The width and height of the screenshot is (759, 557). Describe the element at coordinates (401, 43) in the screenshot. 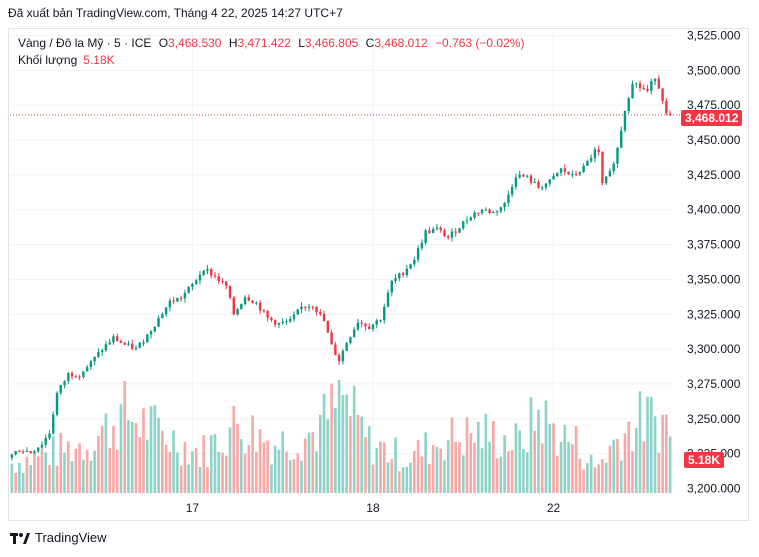

I see `close-value: 3,468.012` at that location.